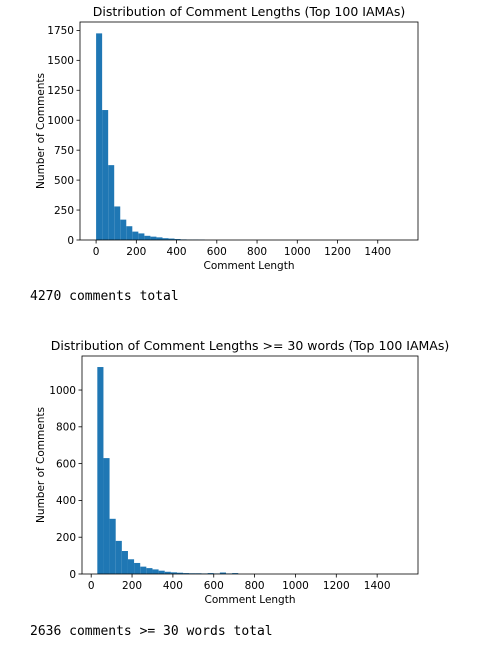  Describe the element at coordinates (64, 151) in the screenshot. I see `y-tick-label: 750` at that location.